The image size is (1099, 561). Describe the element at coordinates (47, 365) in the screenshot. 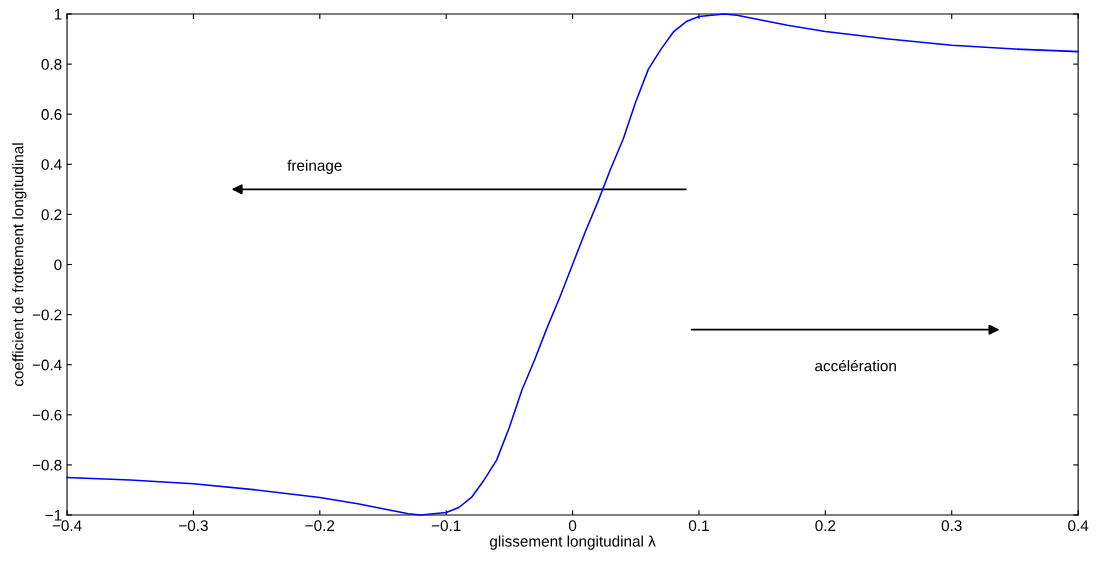

I see `y-tick-label: −0.4` at that location.